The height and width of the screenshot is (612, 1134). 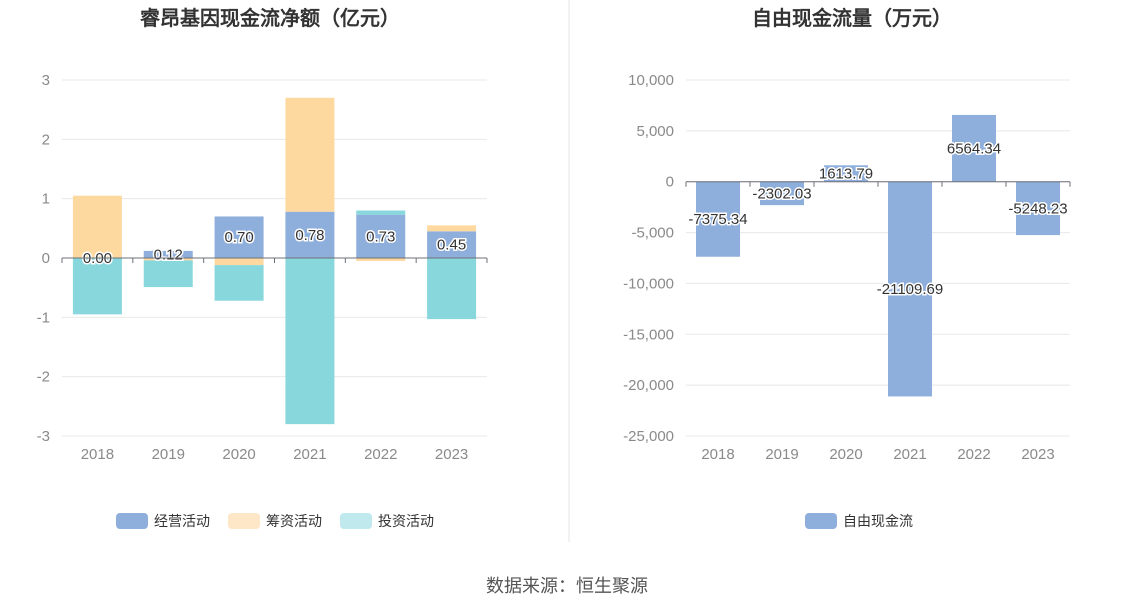 I want to click on data-label: 1613.79, so click(x=846, y=174).